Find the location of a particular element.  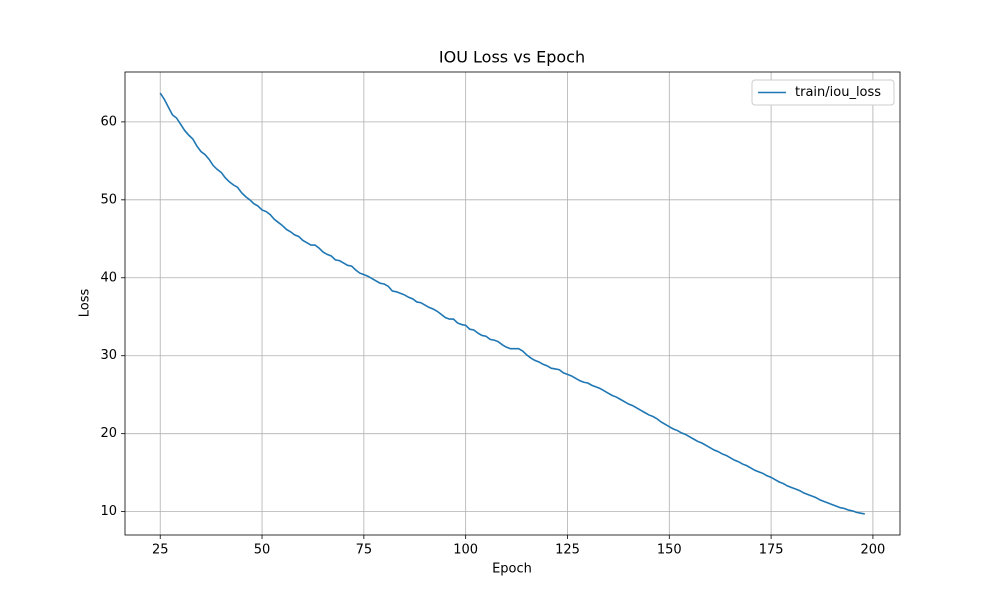

x-tick-label: 100 is located at coordinates (465, 550).